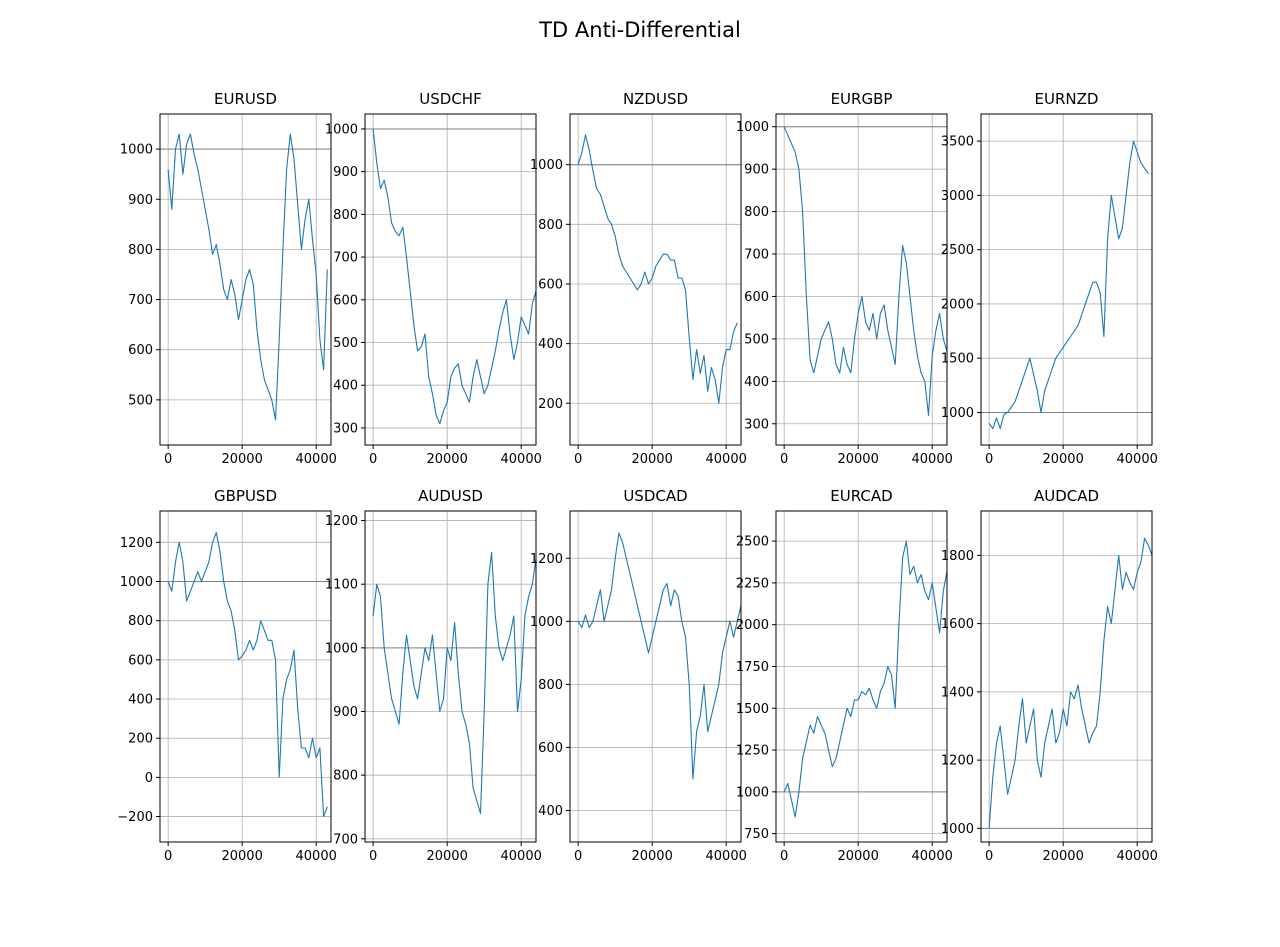  Describe the element at coordinates (1066, 496) in the screenshot. I see `subplot-title: AUDCAD` at that location.